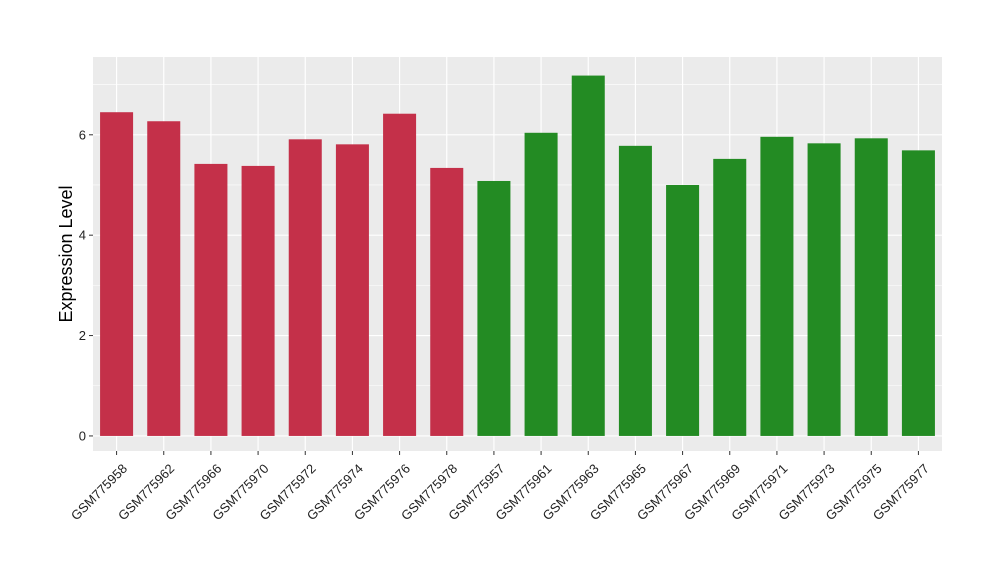 The height and width of the screenshot is (580, 1000). Describe the element at coordinates (82, 235) in the screenshot. I see `y-tick-label: 4` at that location.